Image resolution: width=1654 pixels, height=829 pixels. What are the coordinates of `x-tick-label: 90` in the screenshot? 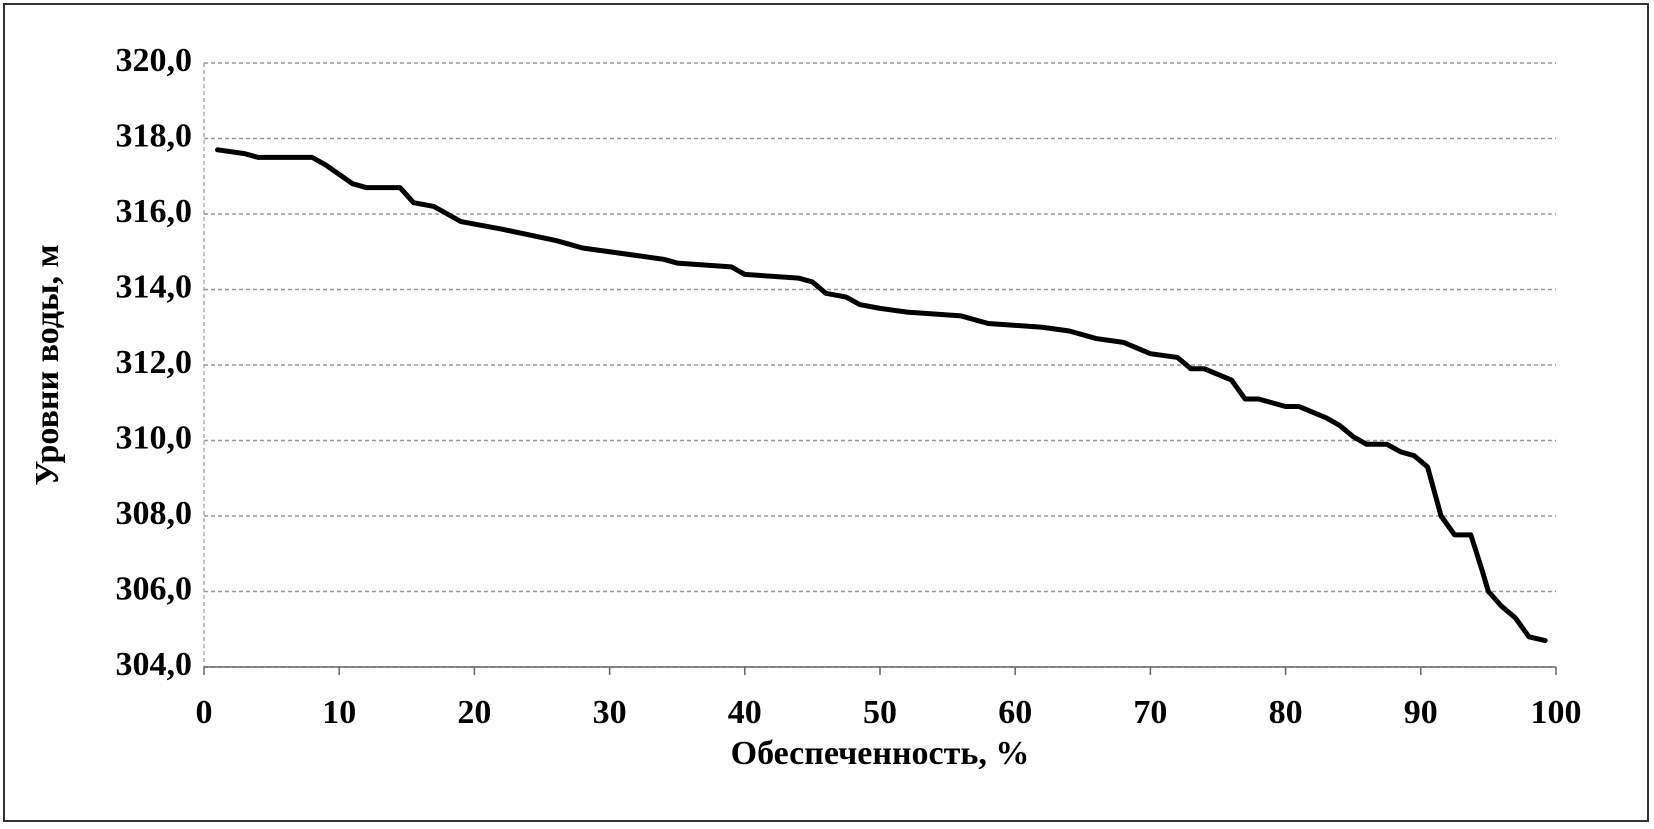 It's located at (1421, 712).